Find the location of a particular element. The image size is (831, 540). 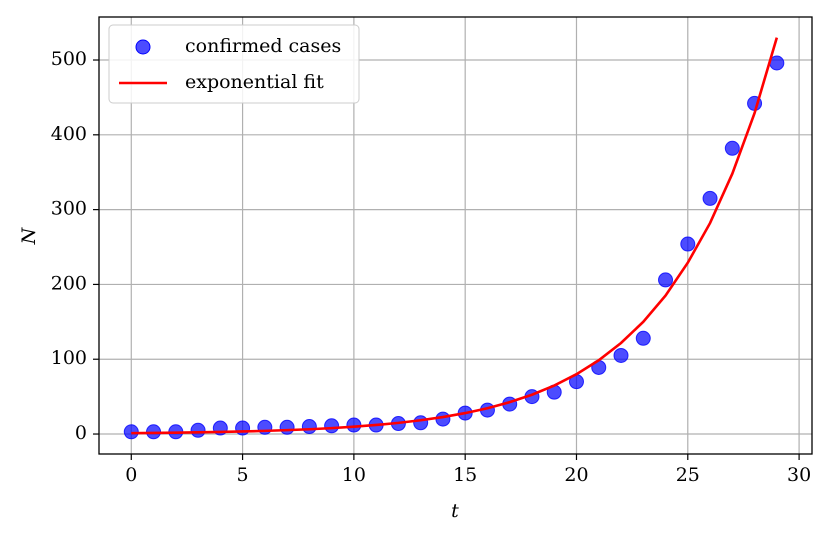

x-tick-label: 15 is located at coordinates (465, 475).